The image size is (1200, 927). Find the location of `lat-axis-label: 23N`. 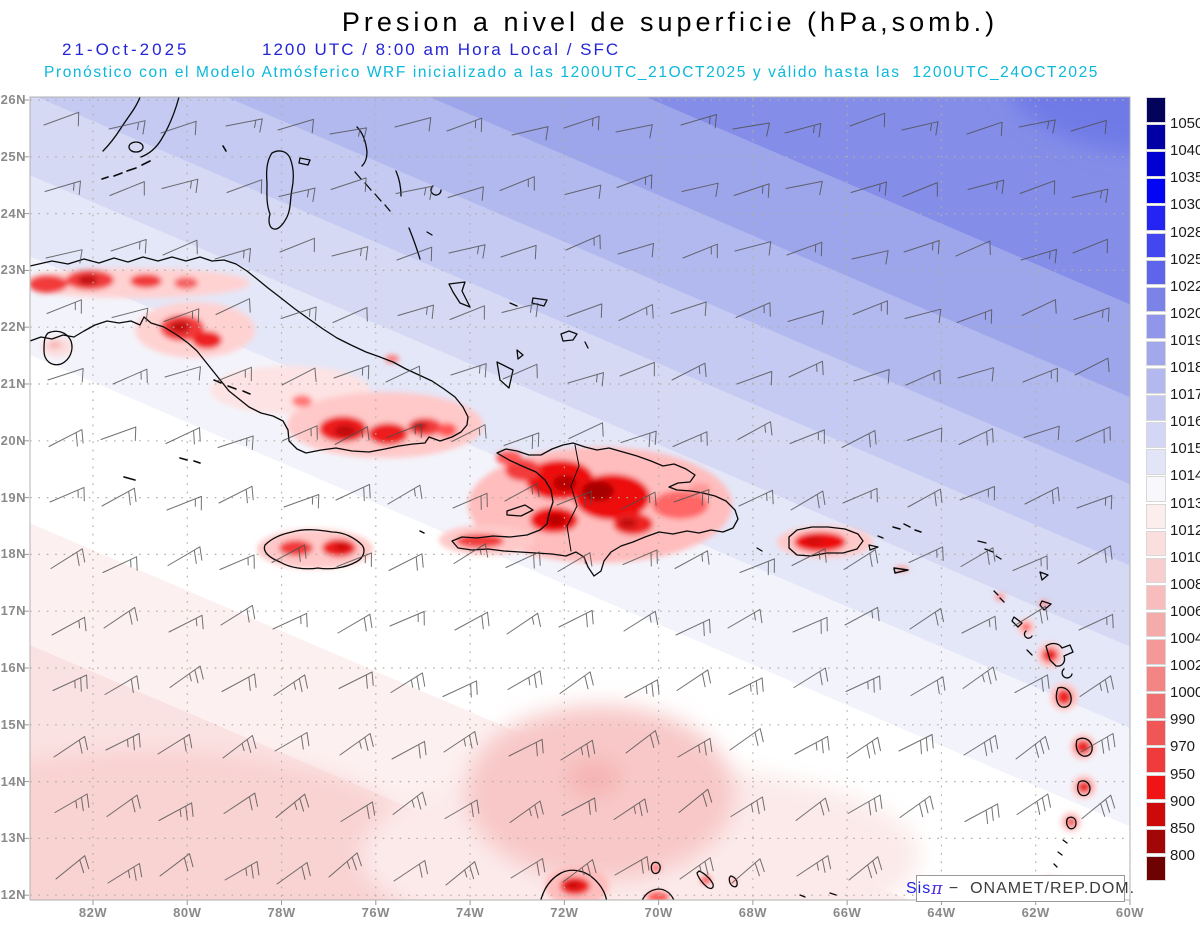

lat-axis-label: 23N is located at coordinates (13, 270).